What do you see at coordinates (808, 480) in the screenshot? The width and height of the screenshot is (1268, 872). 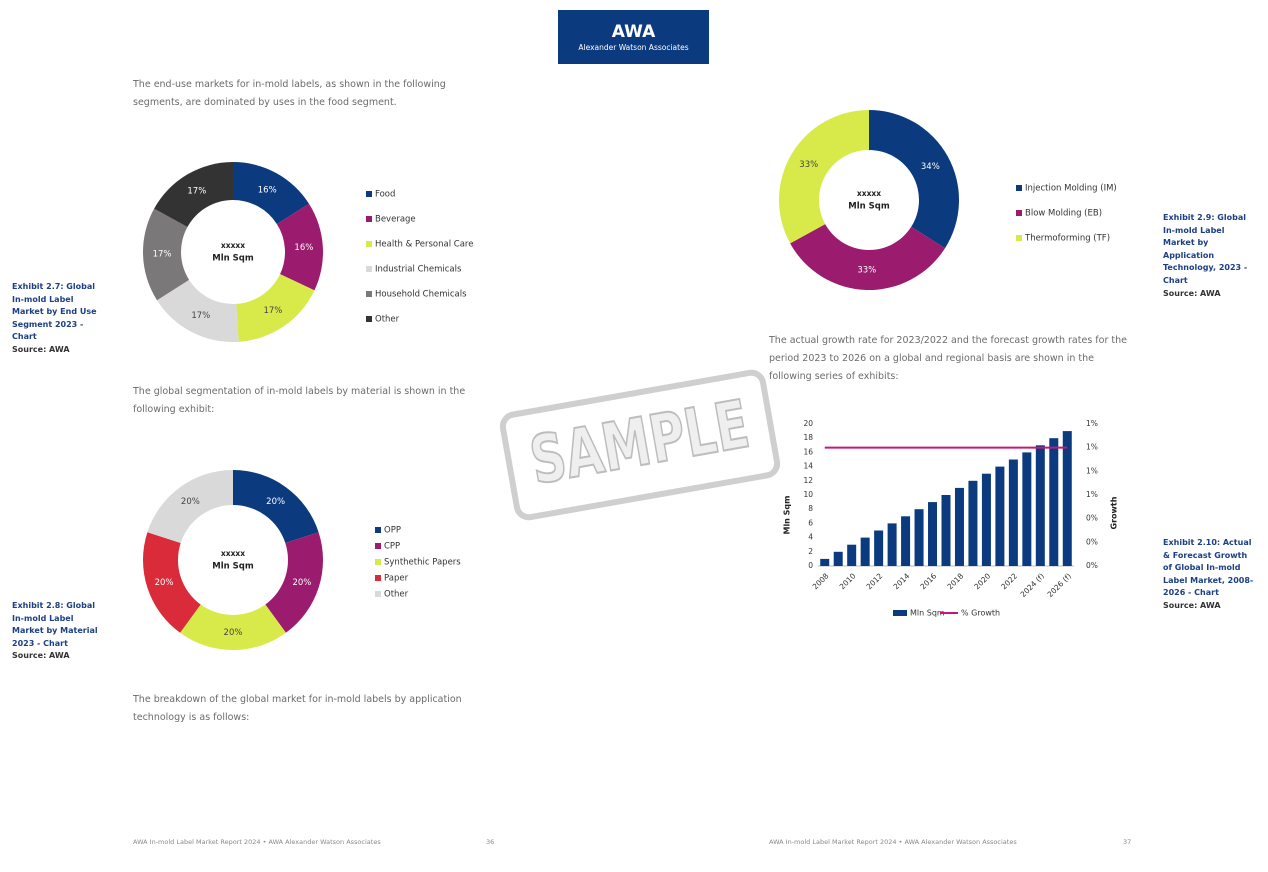 I see `y-tick-label: 12` at bounding box center [808, 480].